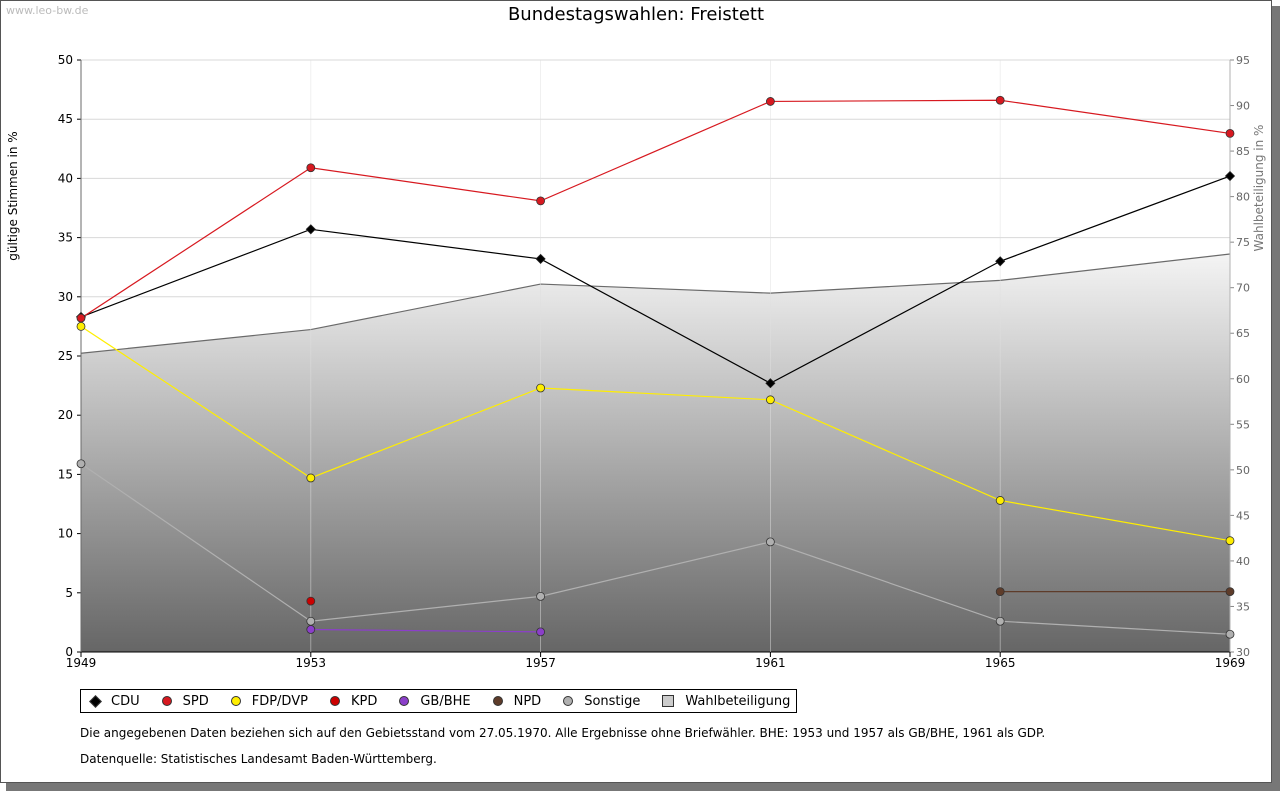 This screenshot has height=791, width=1280. Describe the element at coordinates (1243, 333) in the screenshot. I see `y2-tick-label: 65` at that location.